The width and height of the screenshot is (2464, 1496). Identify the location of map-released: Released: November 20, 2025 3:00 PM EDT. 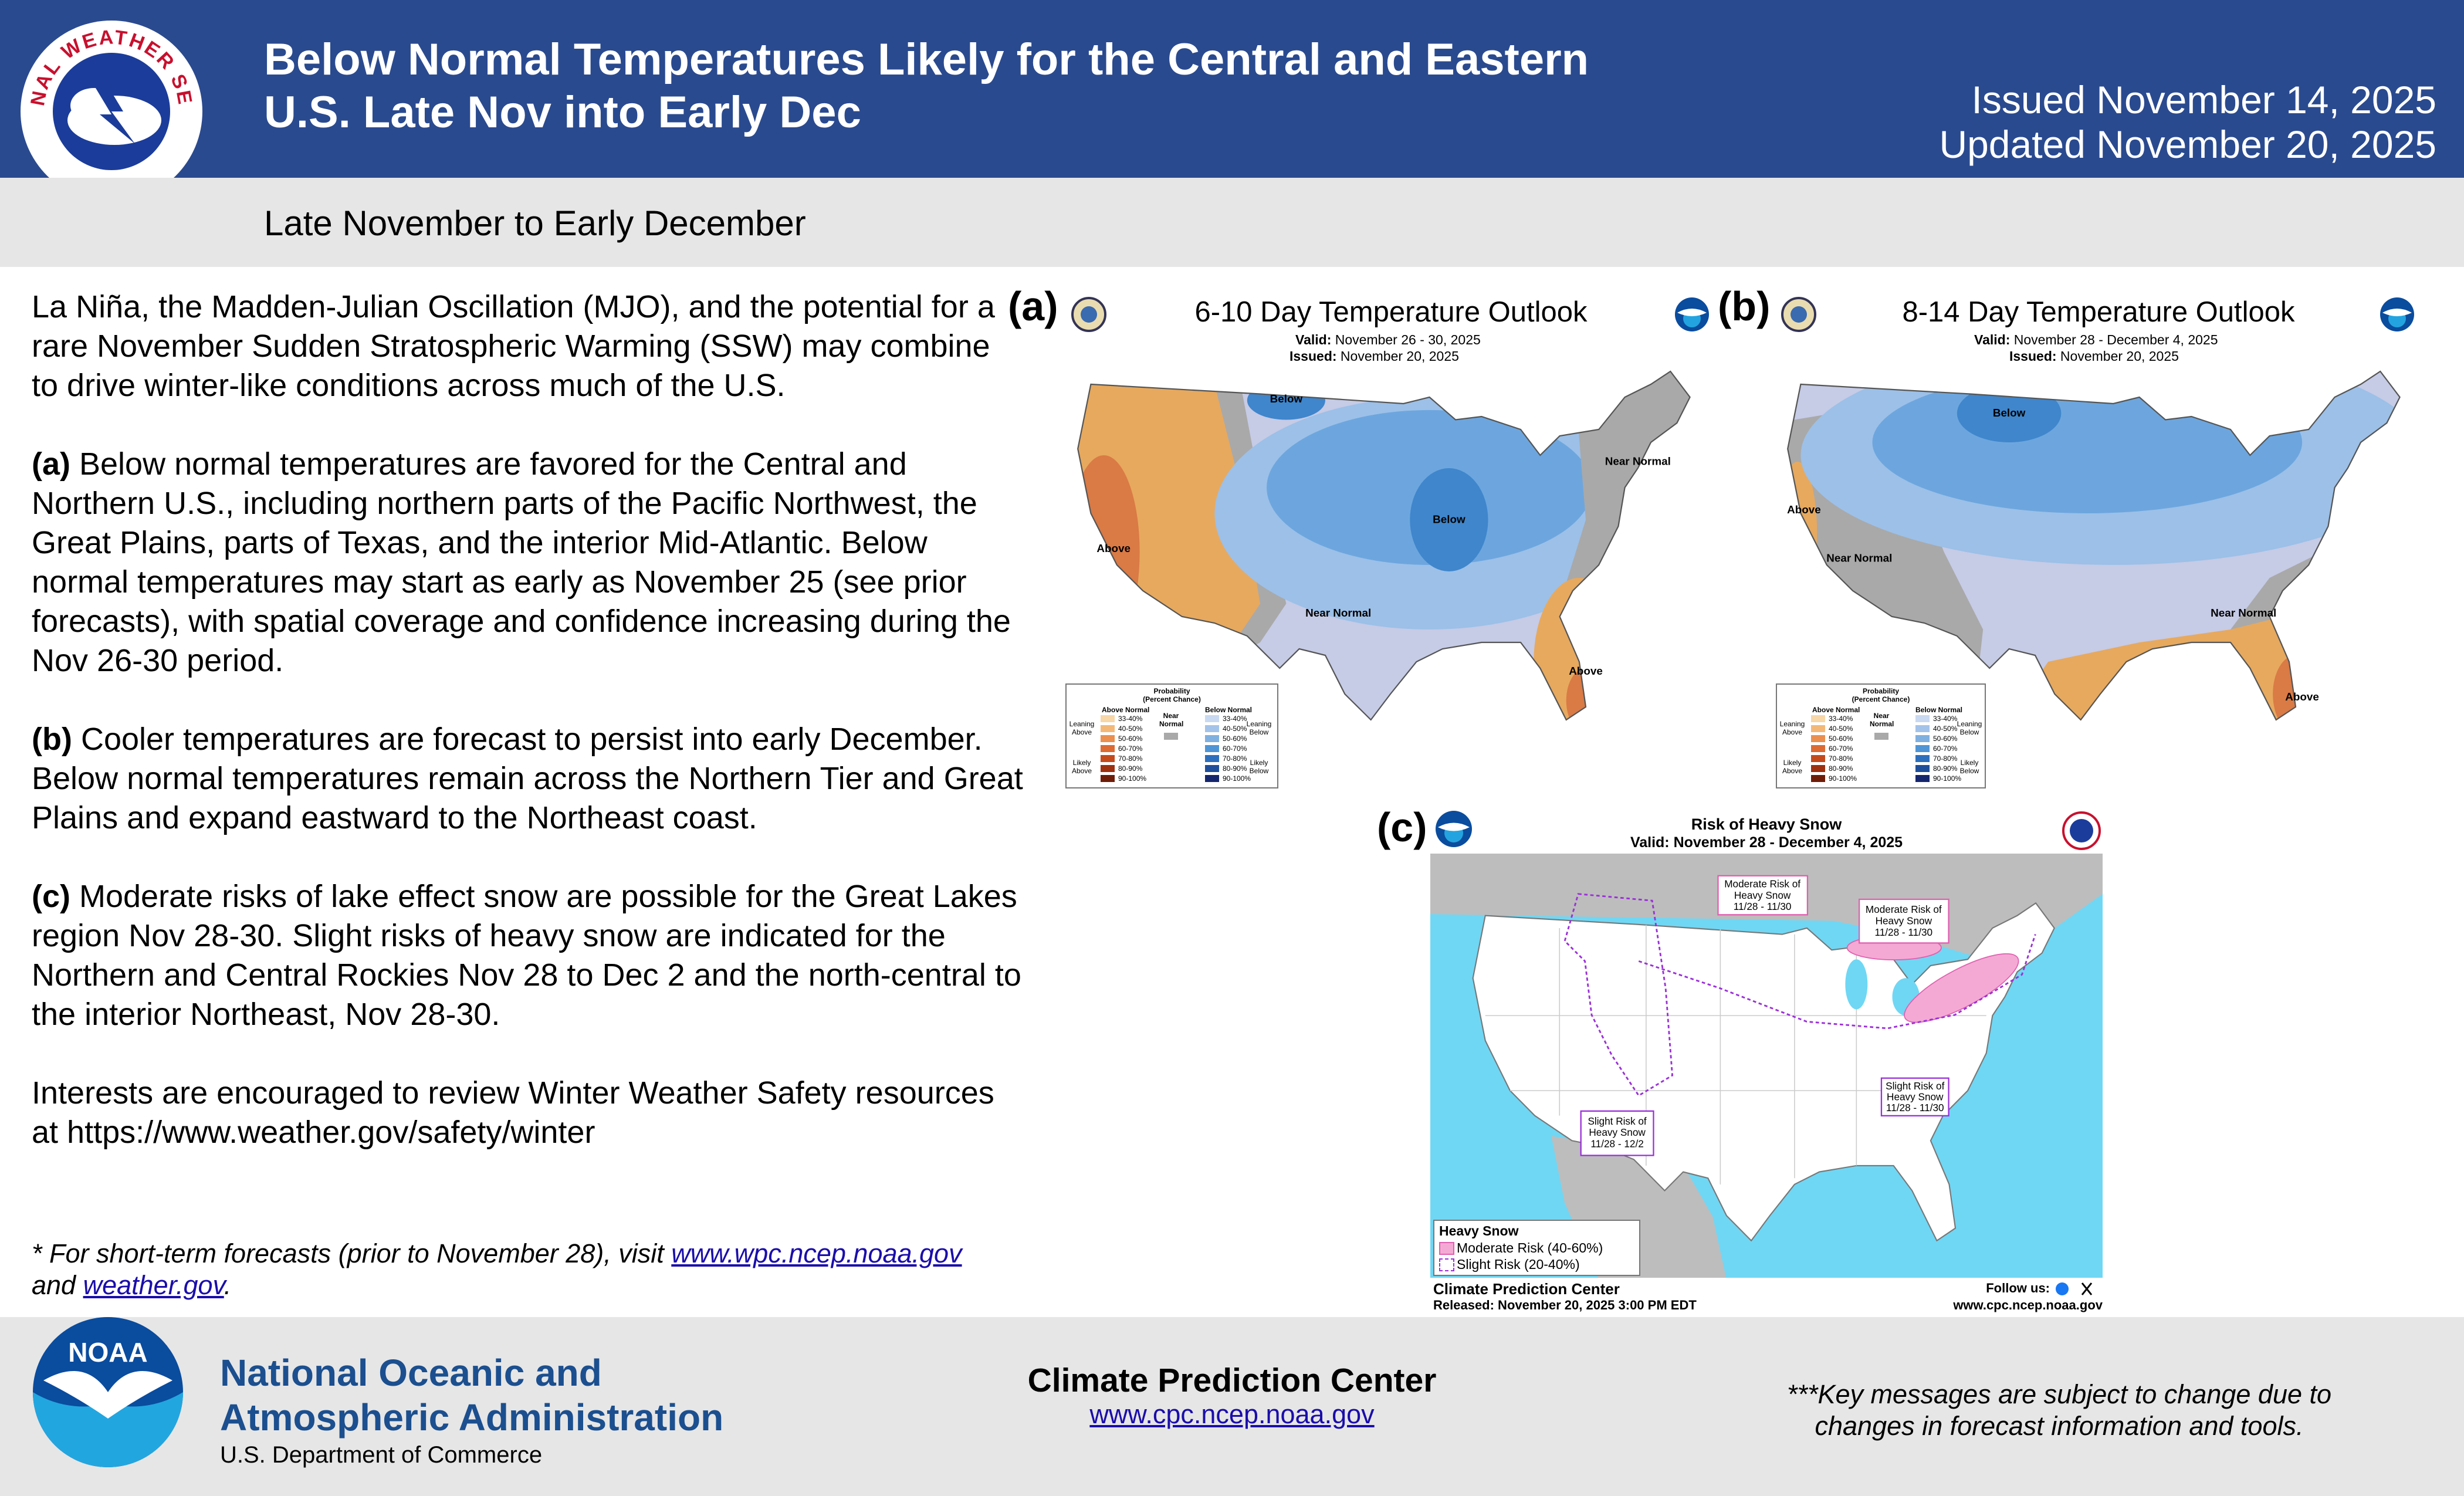
(1565, 1305).